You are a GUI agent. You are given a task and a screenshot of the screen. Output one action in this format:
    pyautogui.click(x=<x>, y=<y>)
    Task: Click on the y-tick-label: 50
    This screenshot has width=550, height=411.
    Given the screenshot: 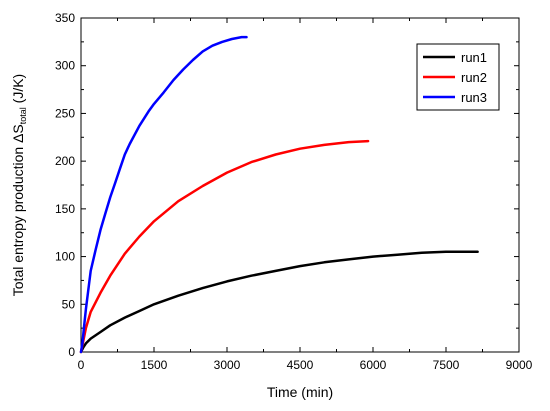 What is the action you would take?
    pyautogui.click(x=69, y=304)
    